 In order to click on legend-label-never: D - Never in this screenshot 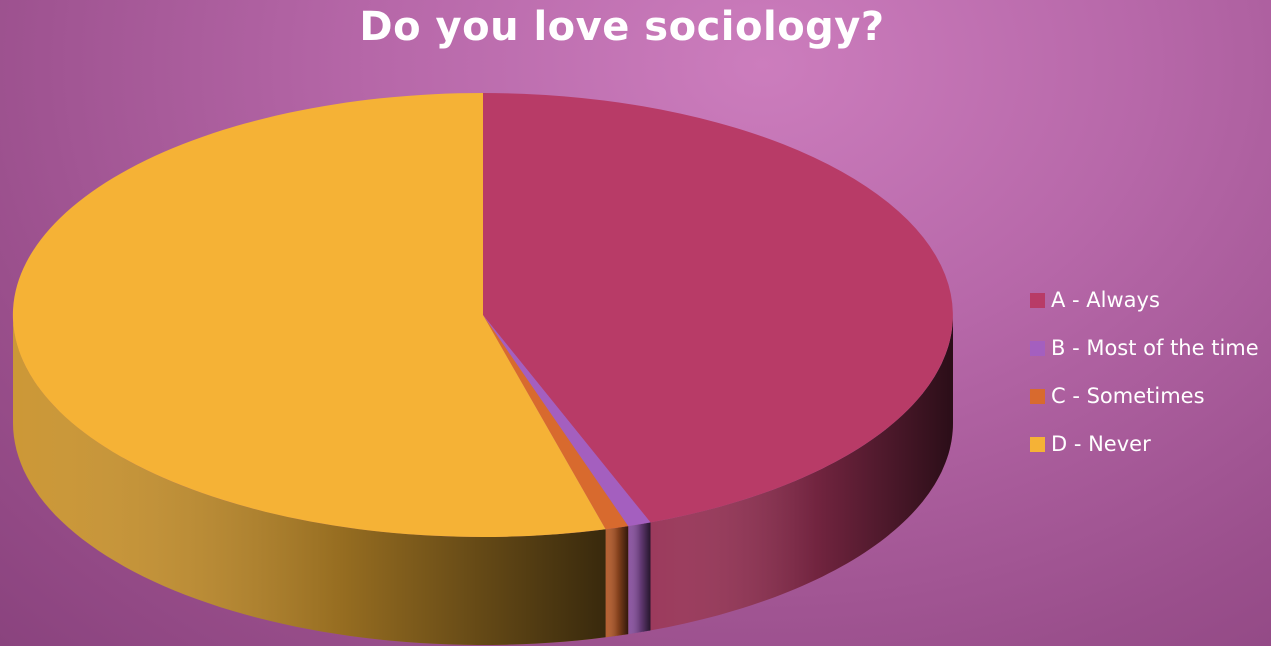, I will do `click(1101, 444)`.